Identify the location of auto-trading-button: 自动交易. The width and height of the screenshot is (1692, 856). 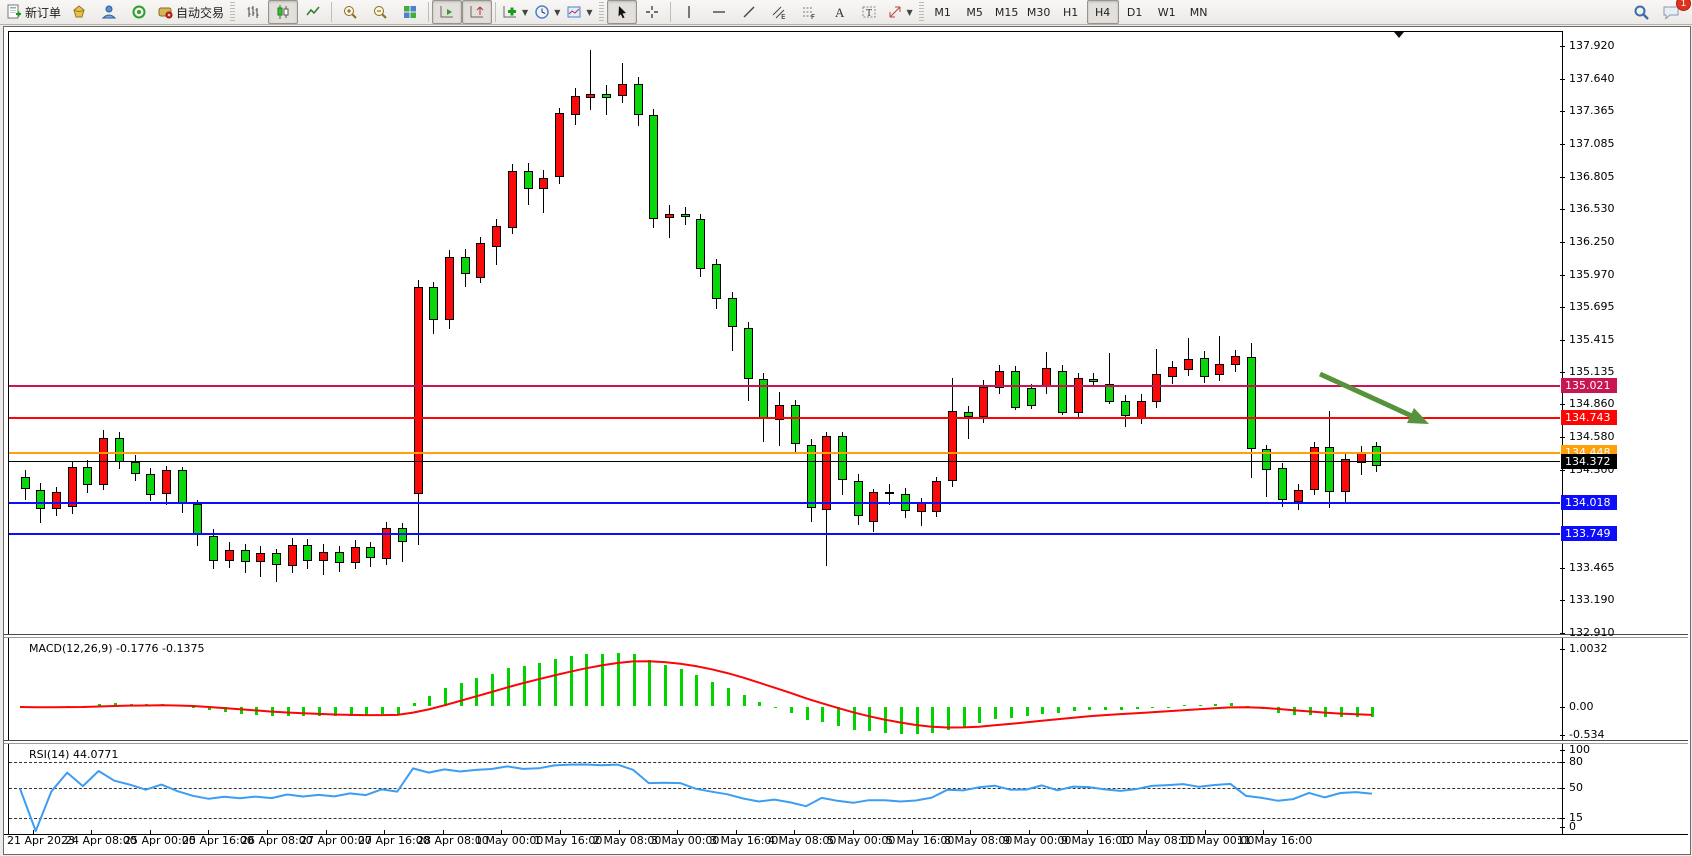
(190, 12).